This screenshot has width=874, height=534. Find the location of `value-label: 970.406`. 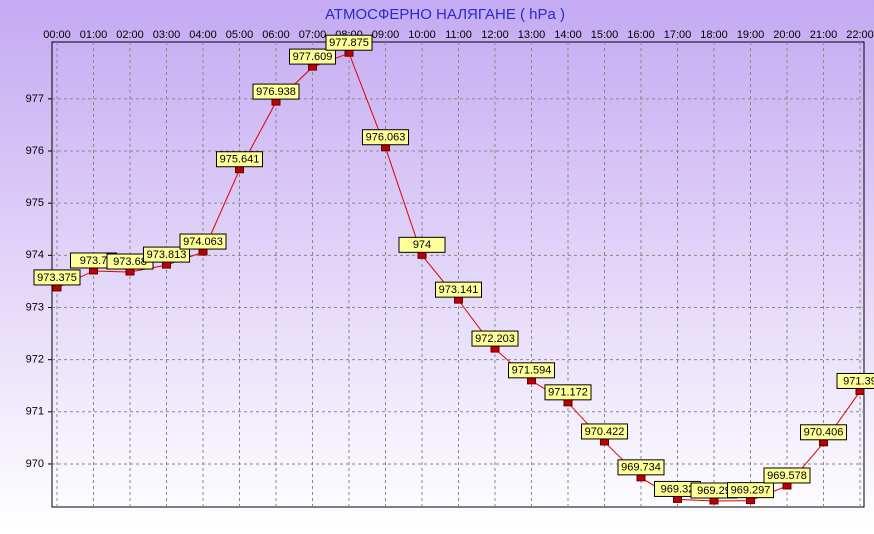

value-label: 970.406 is located at coordinates (824, 433).